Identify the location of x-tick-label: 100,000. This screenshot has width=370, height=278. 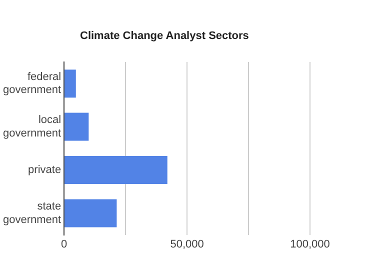
(310, 244).